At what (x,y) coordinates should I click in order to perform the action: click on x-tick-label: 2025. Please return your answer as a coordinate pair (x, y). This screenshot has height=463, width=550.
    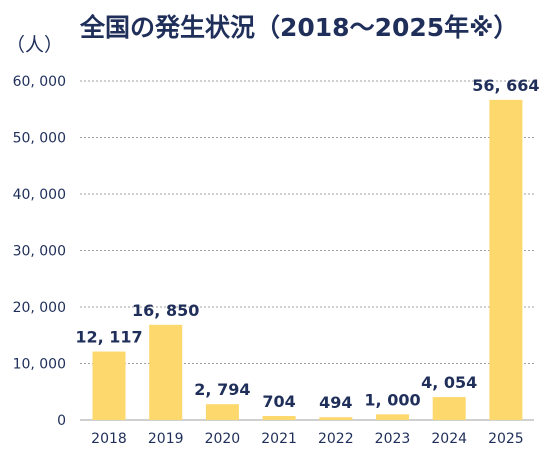
    Looking at the image, I should click on (506, 439).